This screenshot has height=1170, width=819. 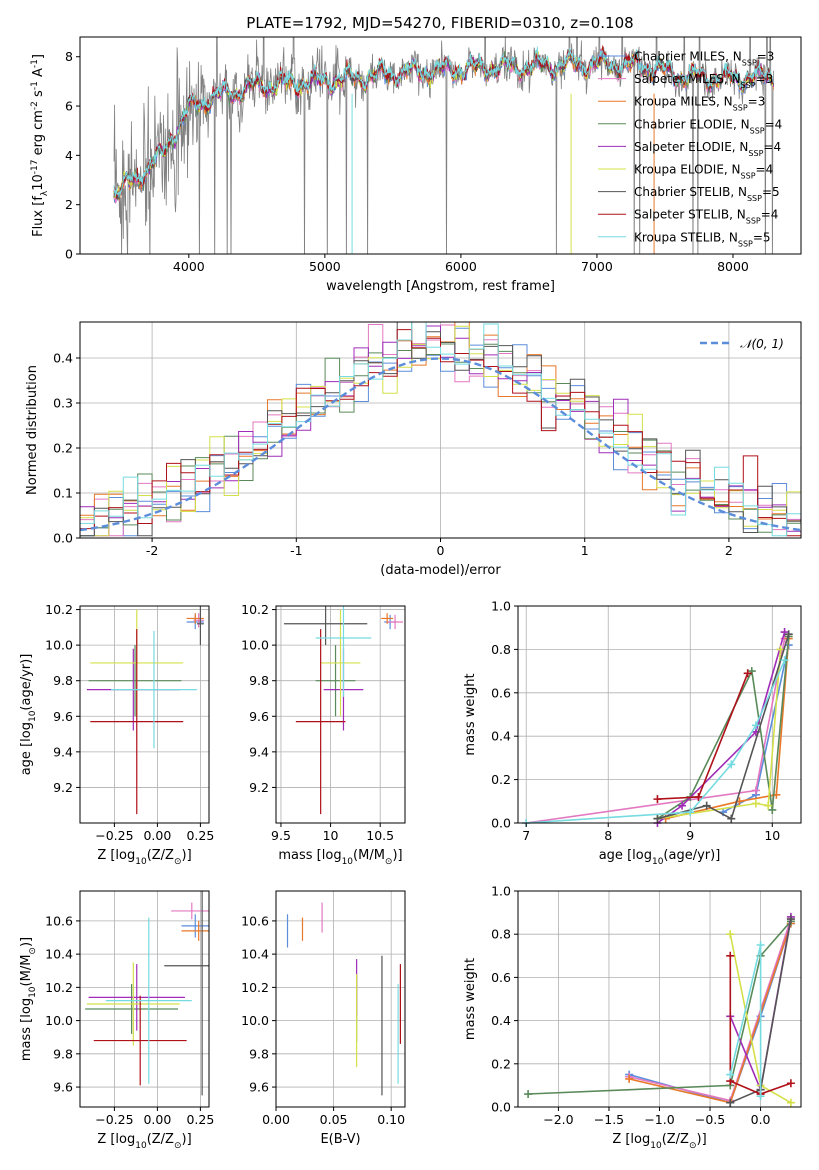 What do you see at coordinates (276, 1119) in the screenshot?
I see `mass_vs_ebv-xtick-label-0: 0.00` at bounding box center [276, 1119].